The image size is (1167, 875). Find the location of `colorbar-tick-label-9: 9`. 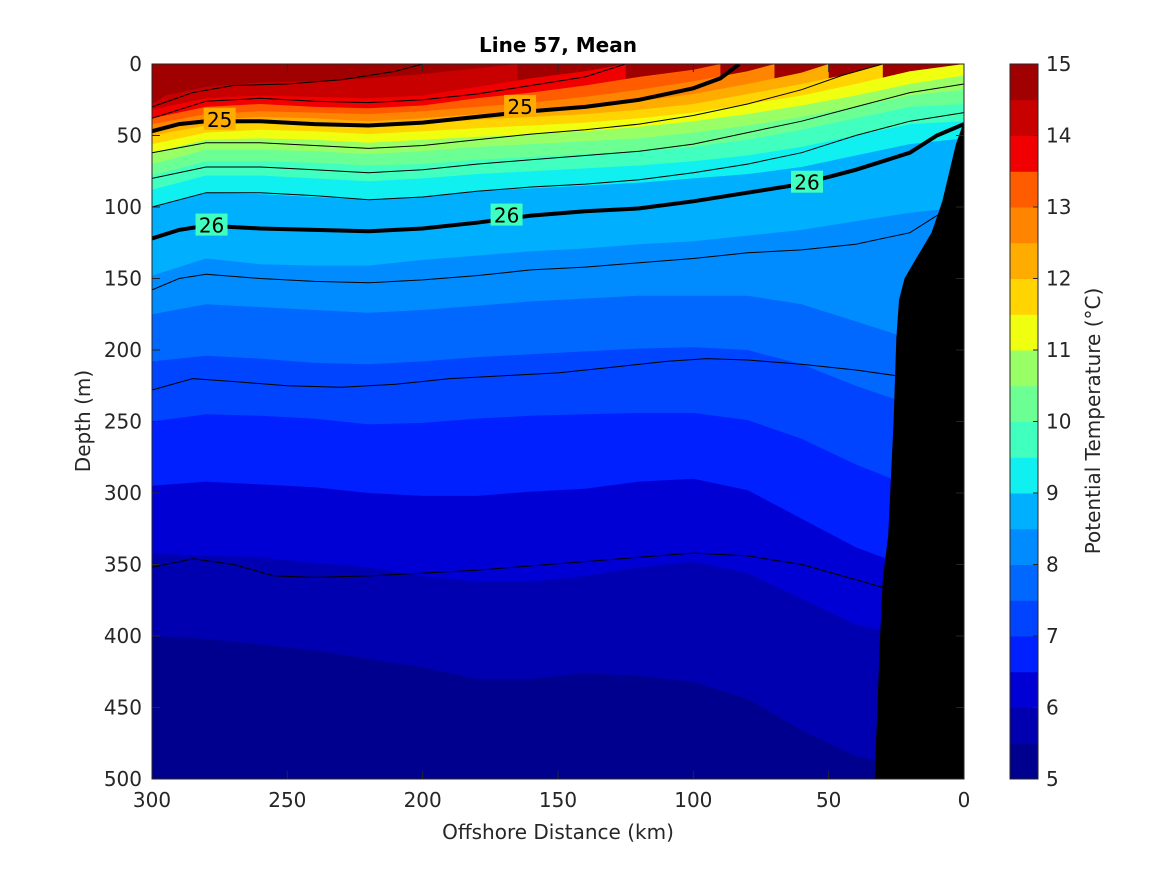

colorbar-tick-label-9: 9 is located at coordinates (1052, 493).